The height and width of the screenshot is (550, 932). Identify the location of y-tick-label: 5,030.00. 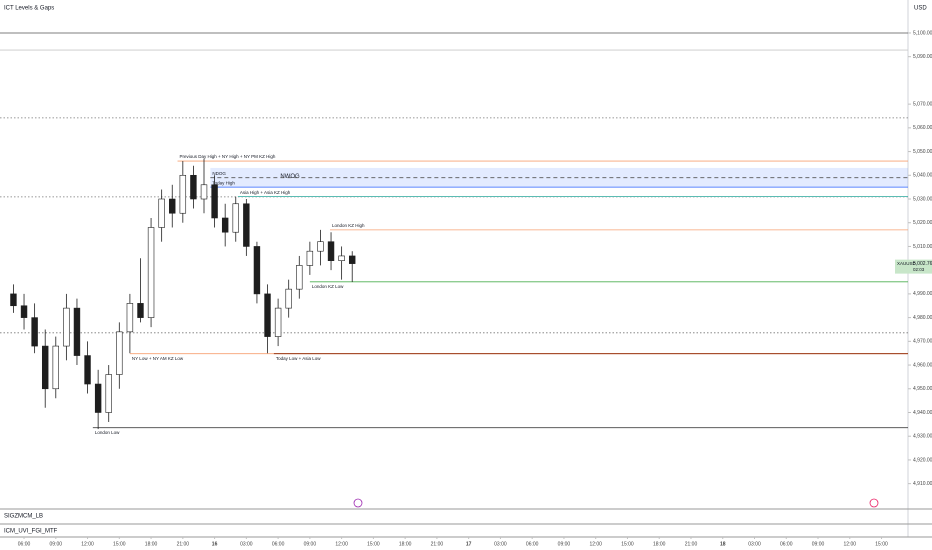
(922, 199).